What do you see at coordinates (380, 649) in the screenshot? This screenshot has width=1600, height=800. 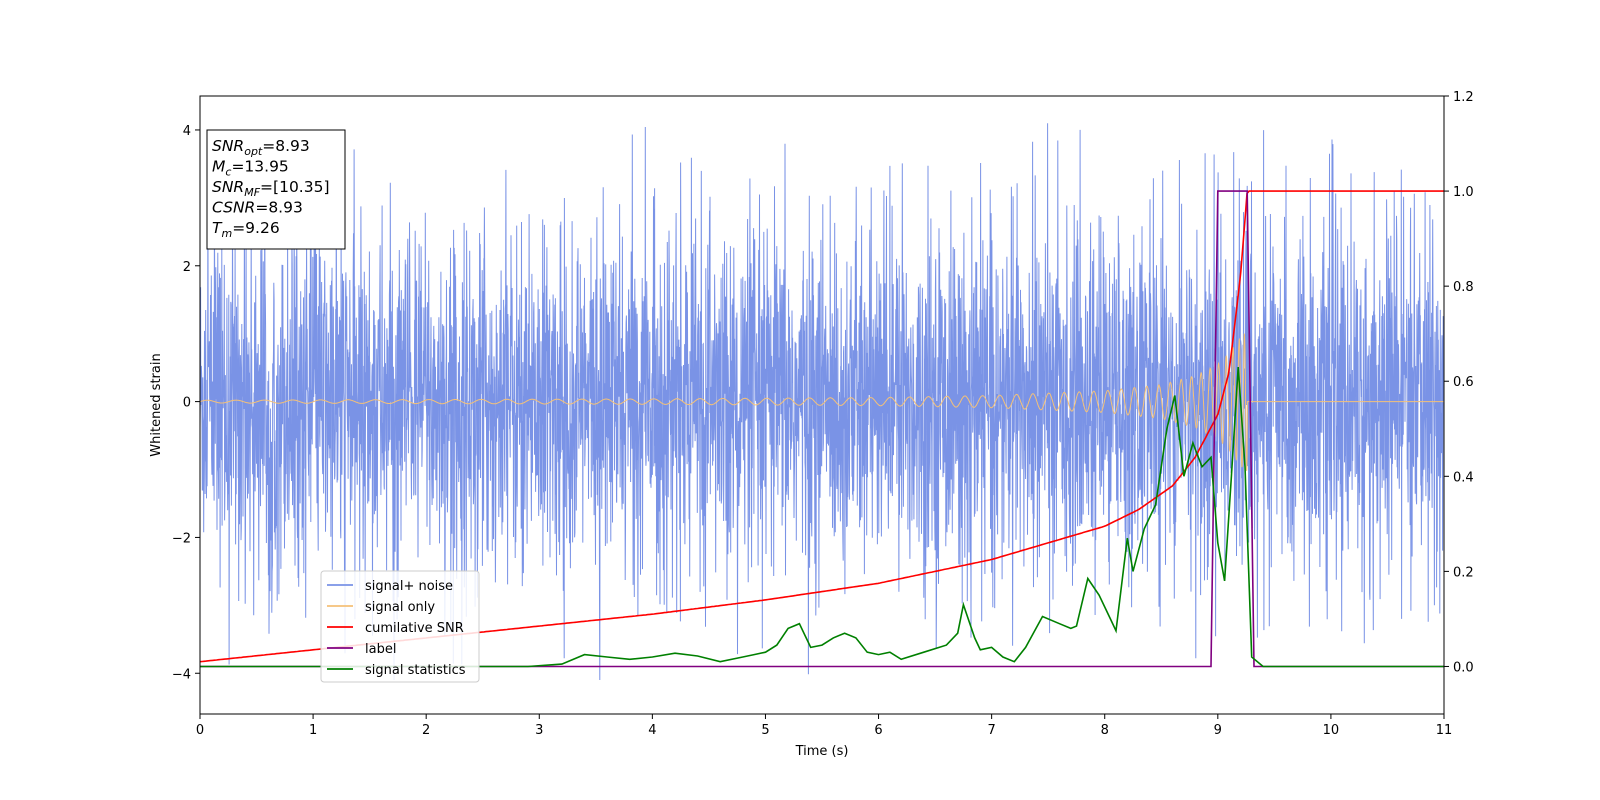 I see `legend-entry: label` at bounding box center [380, 649].